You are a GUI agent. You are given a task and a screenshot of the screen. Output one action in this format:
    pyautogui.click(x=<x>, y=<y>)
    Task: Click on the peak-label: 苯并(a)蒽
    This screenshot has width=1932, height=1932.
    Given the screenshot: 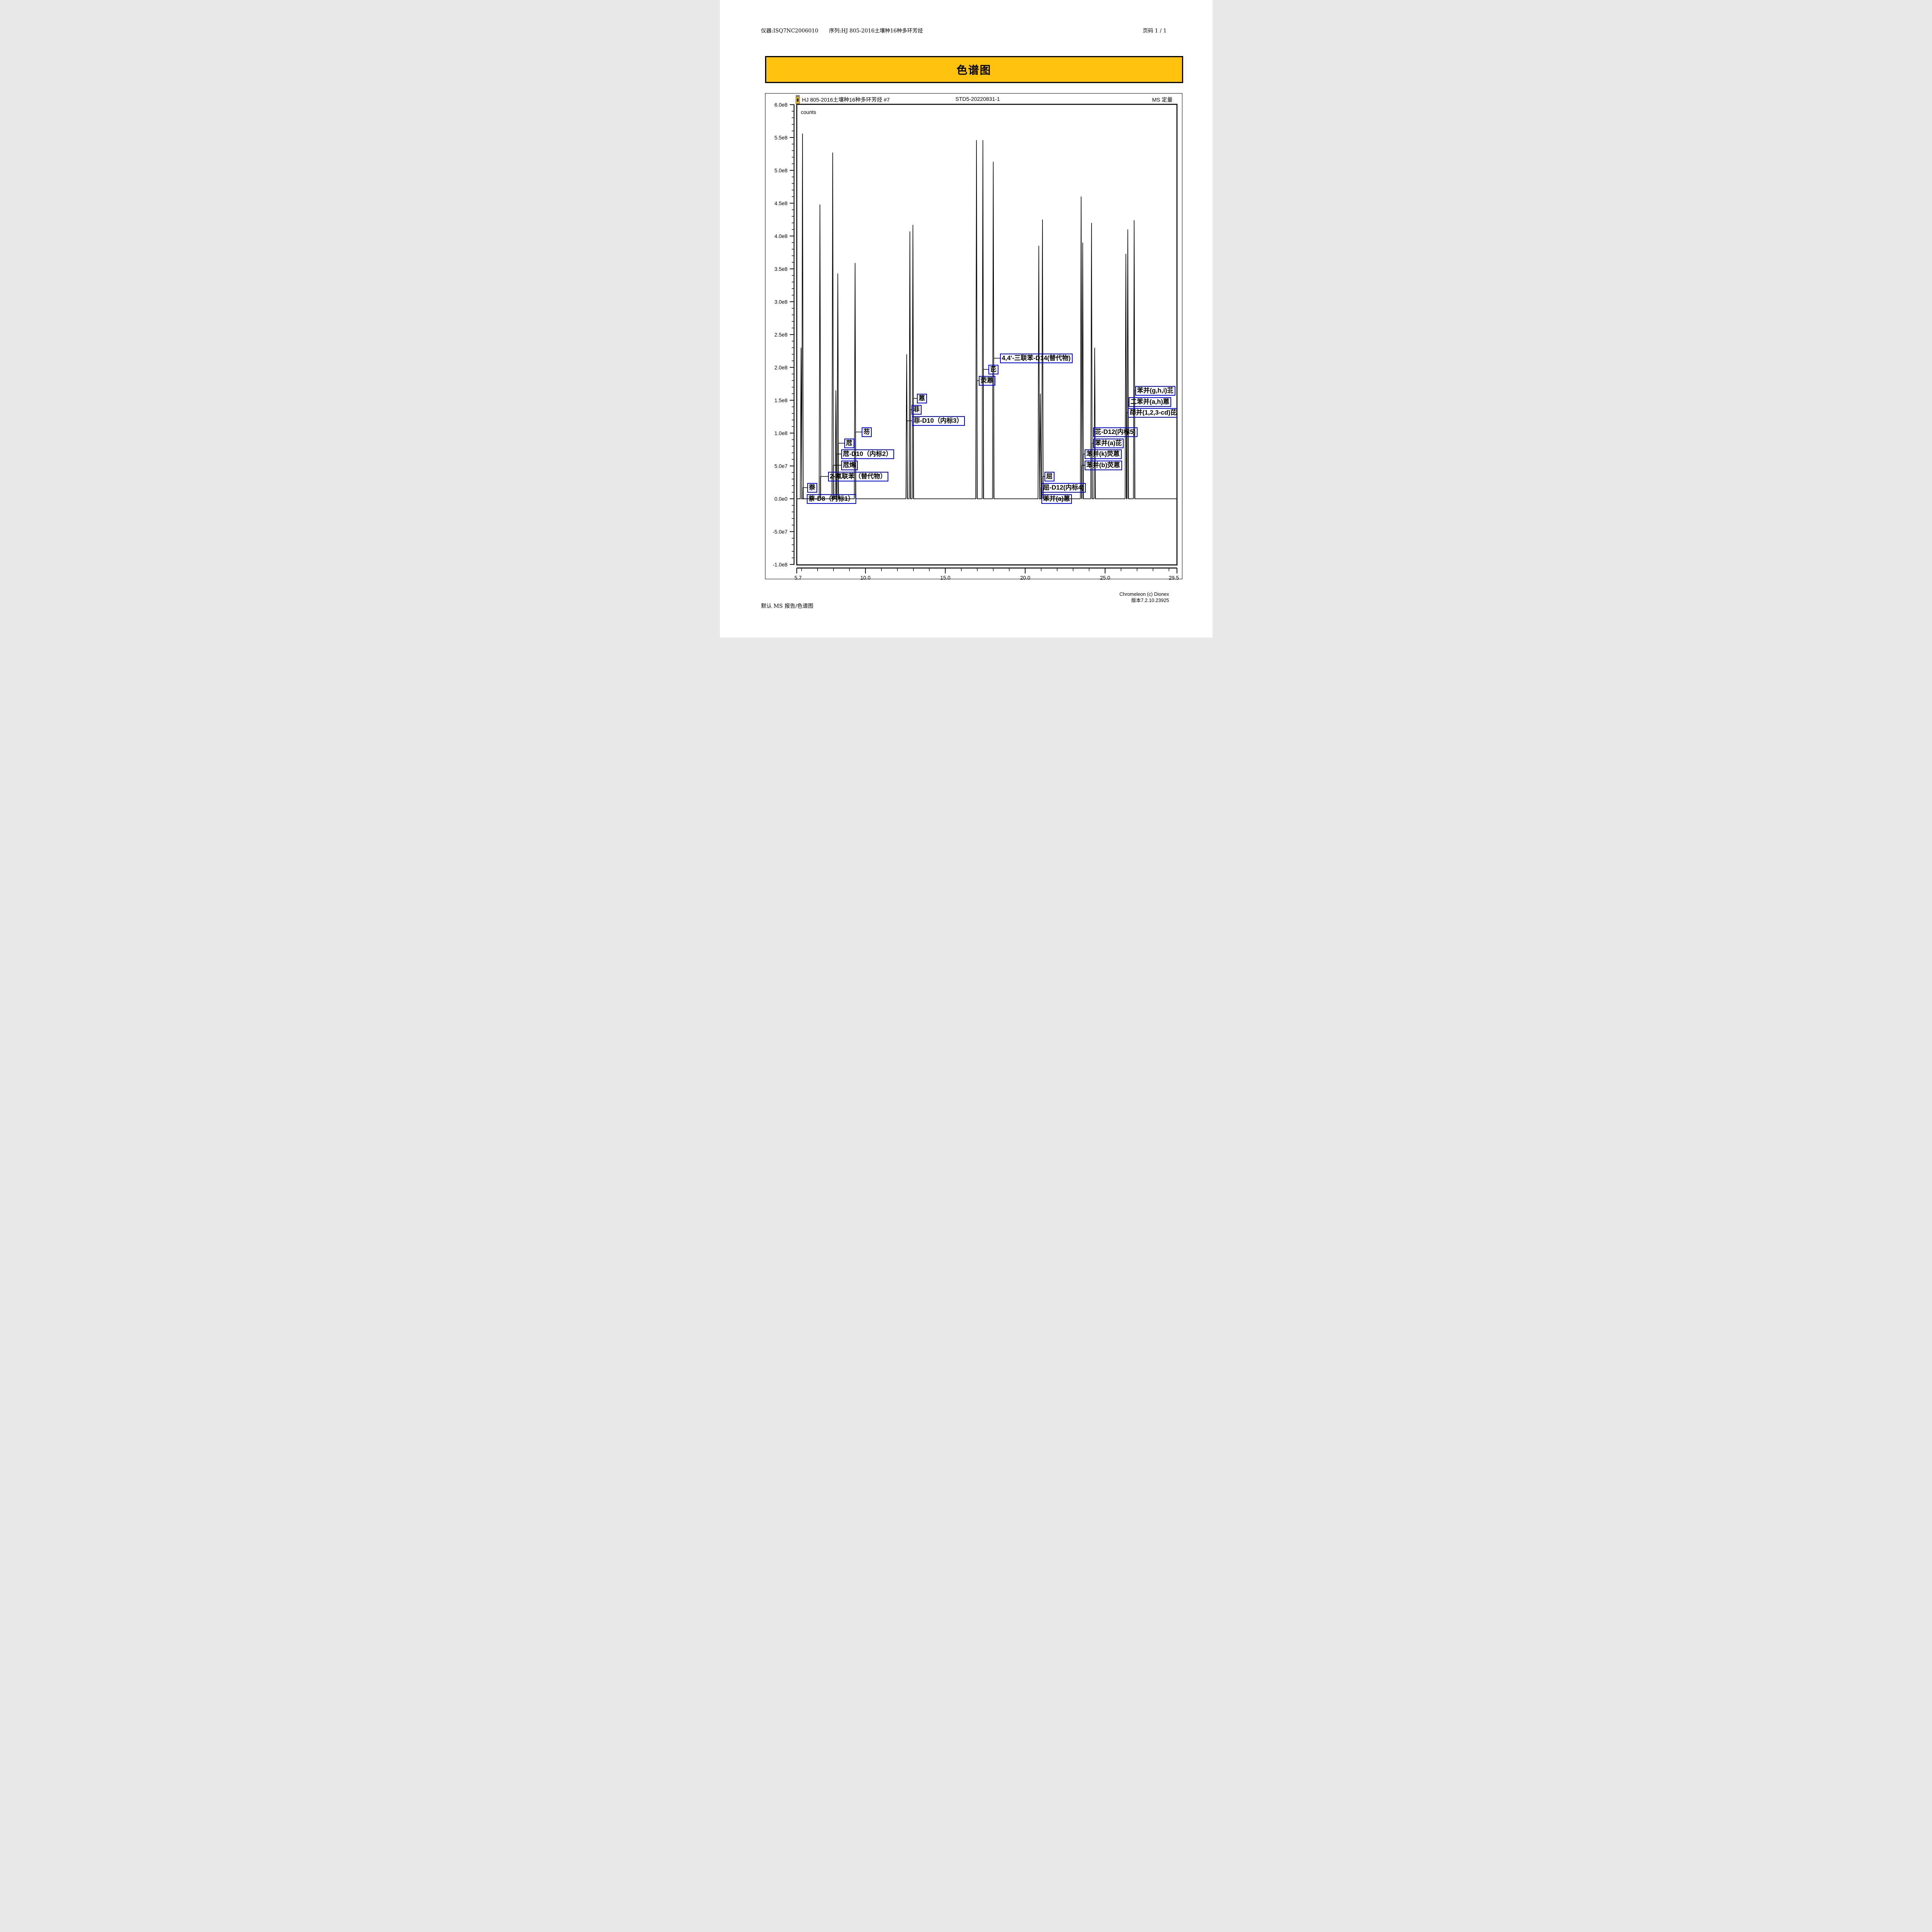 What is the action you would take?
    pyautogui.click(x=1056, y=499)
    